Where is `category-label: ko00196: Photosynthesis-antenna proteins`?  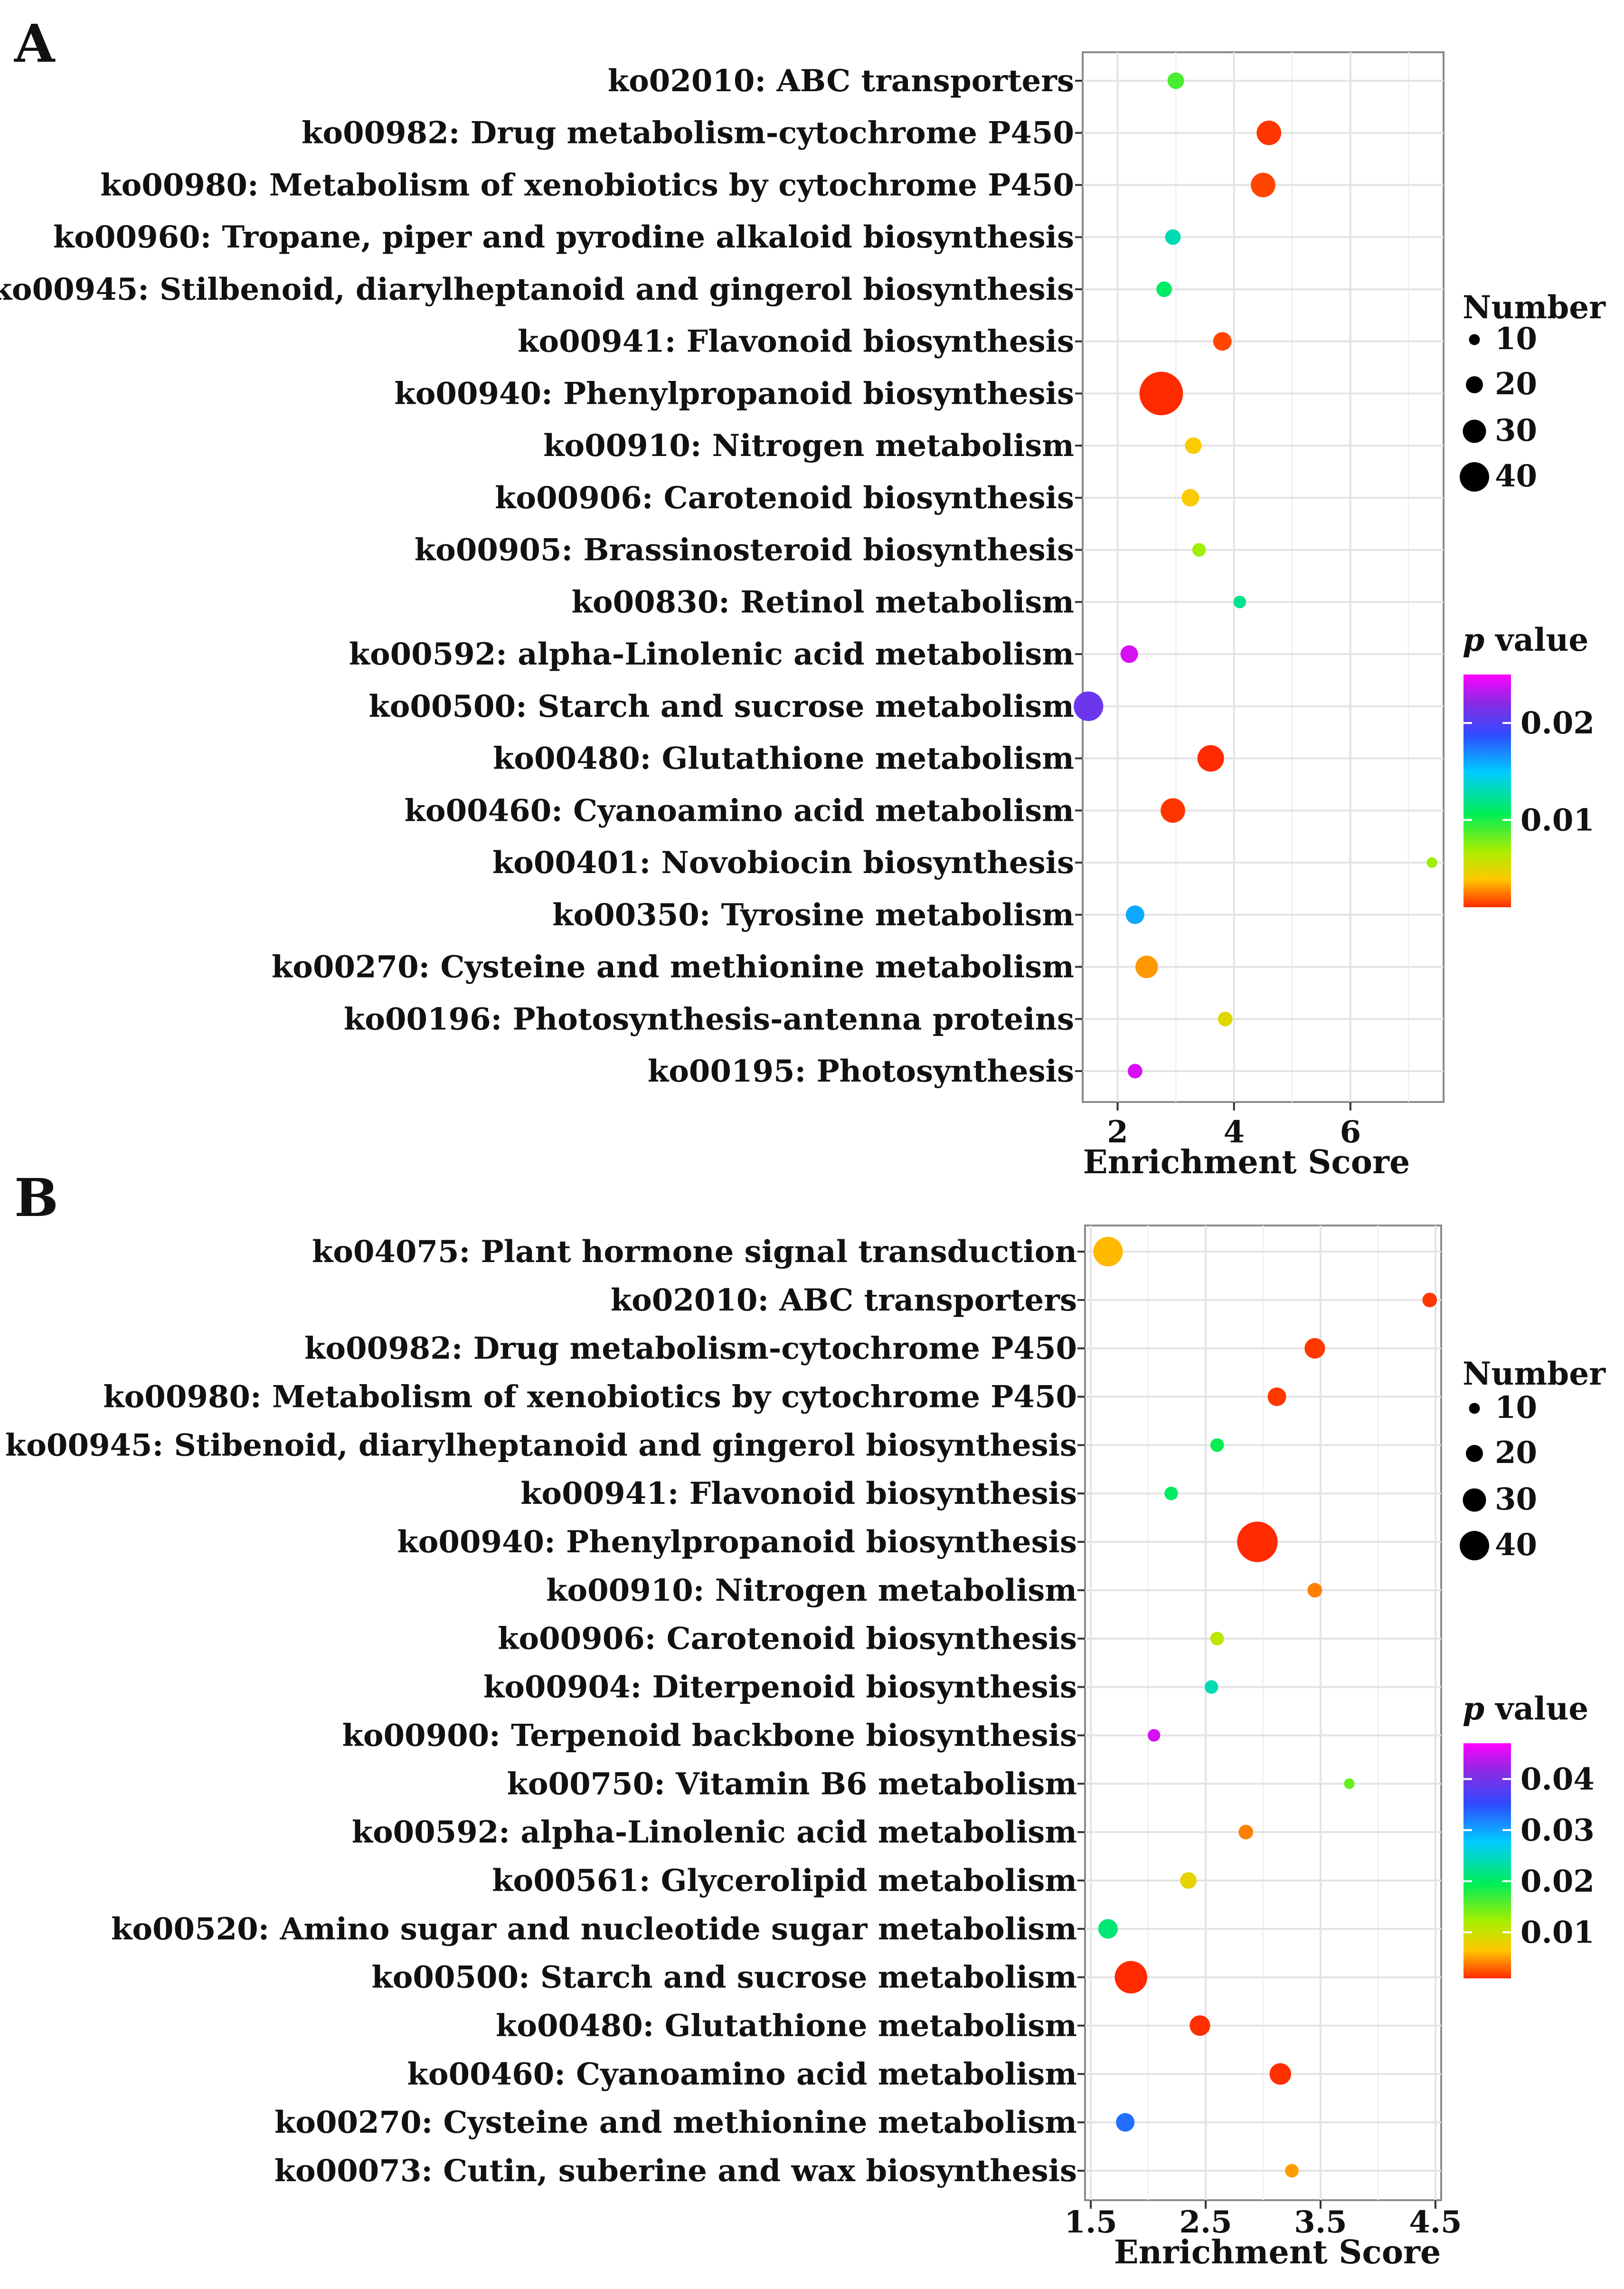 category-label: ko00196: Photosynthesis-antenna proteins is located at coordinates (709, 1019).